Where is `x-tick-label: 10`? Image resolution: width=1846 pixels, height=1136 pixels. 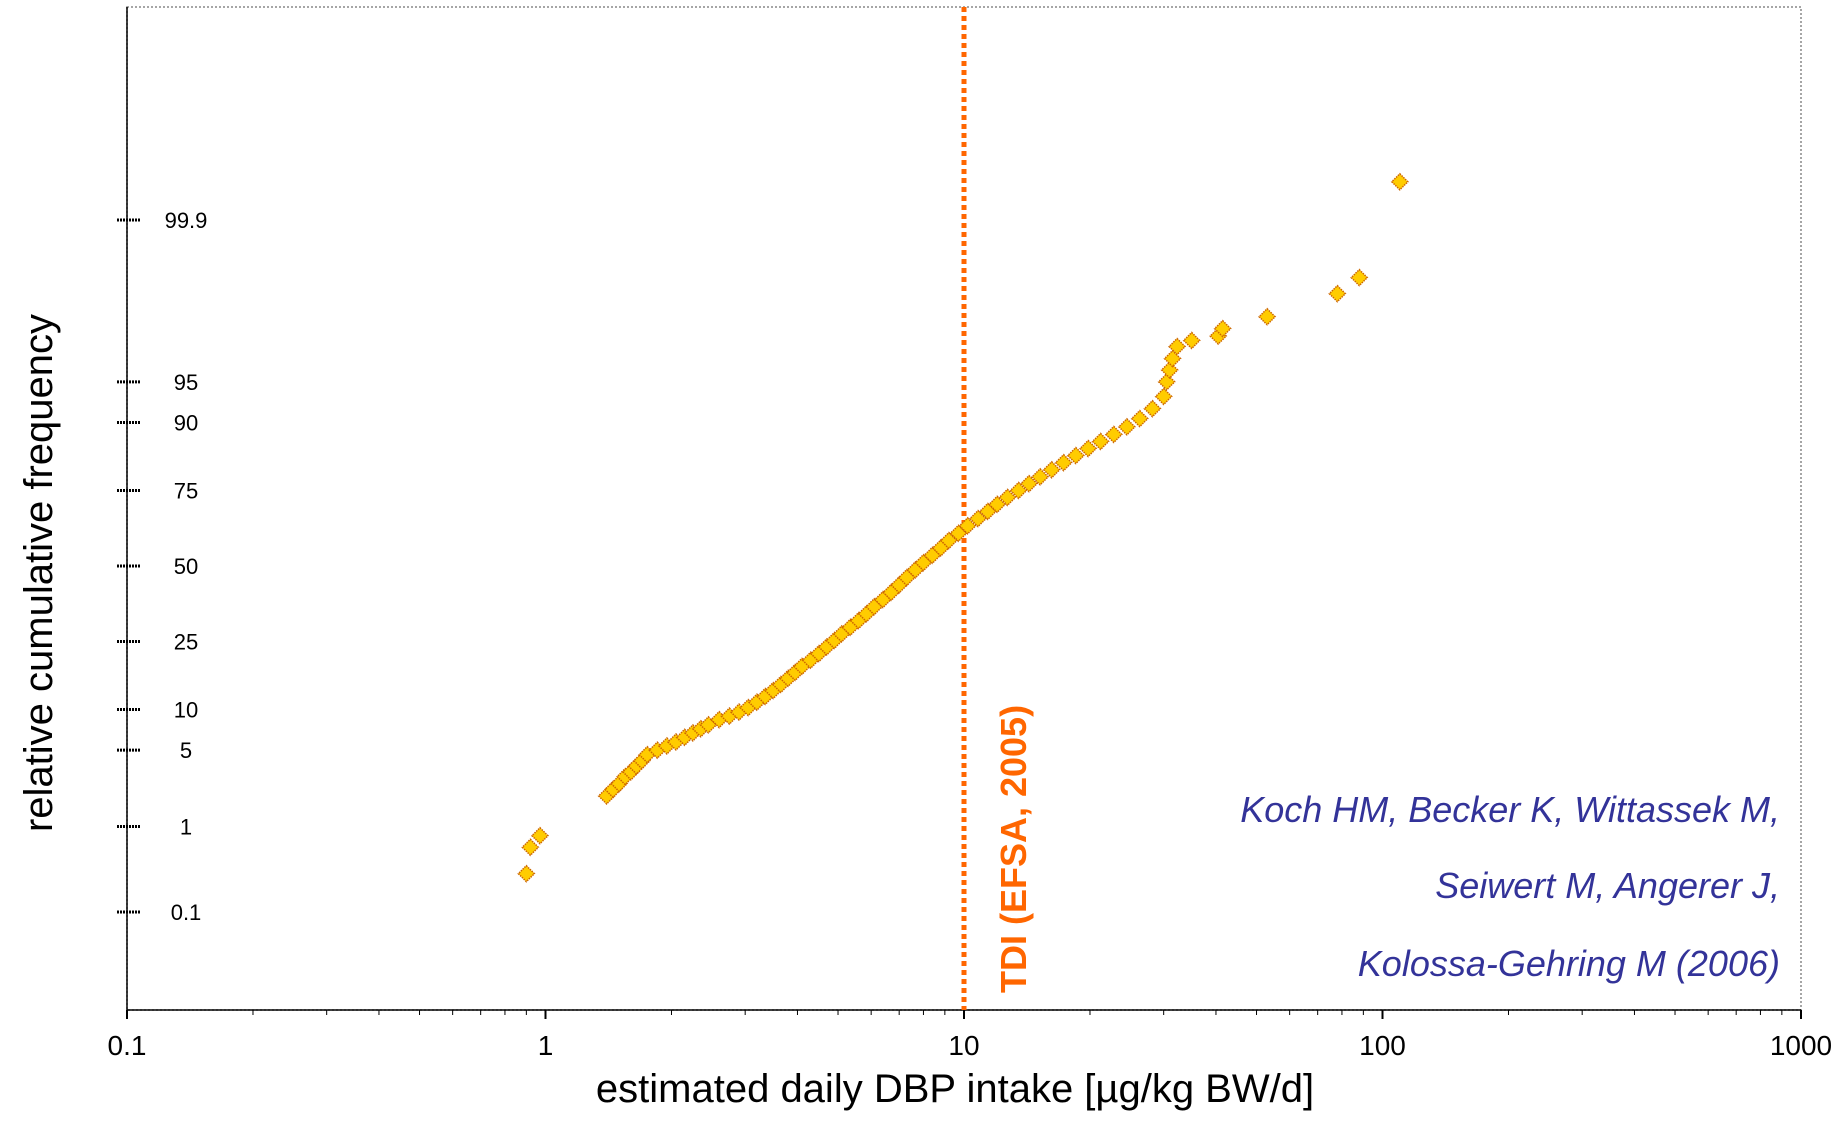
x-tick-label: 10 is located at coordinates (963, 1045).